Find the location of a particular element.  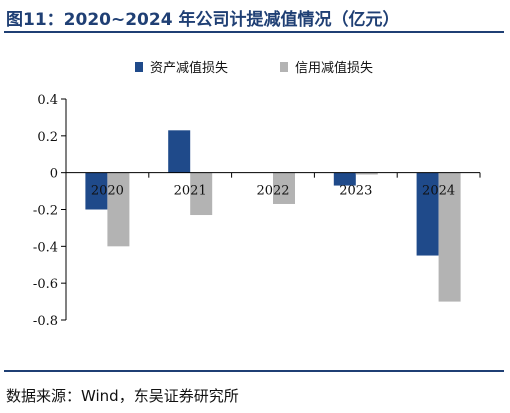

bar-s1-2020 is located at coordinates (96, 191).